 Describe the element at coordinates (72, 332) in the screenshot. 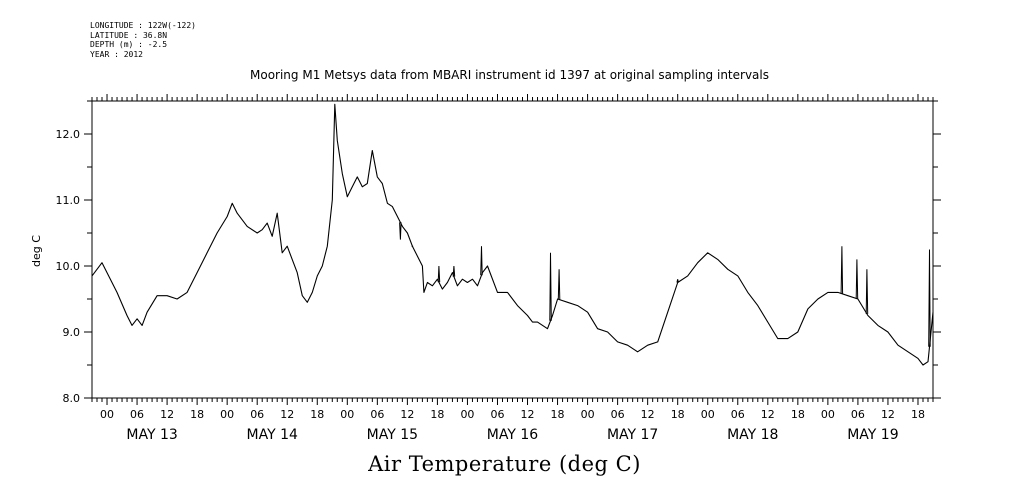

I see `y-tick-label: 9.0` at that location.